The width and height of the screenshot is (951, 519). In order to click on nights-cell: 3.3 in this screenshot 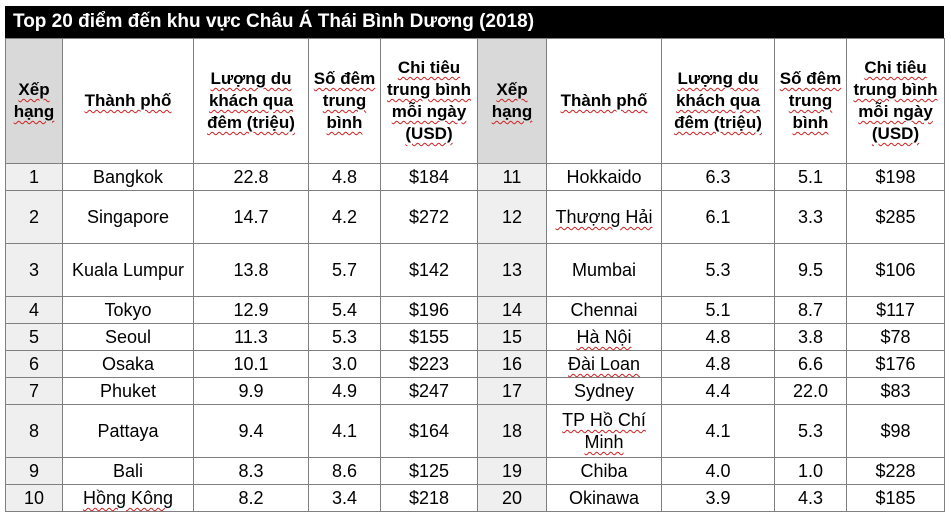, I will do `click(810, 217)`.